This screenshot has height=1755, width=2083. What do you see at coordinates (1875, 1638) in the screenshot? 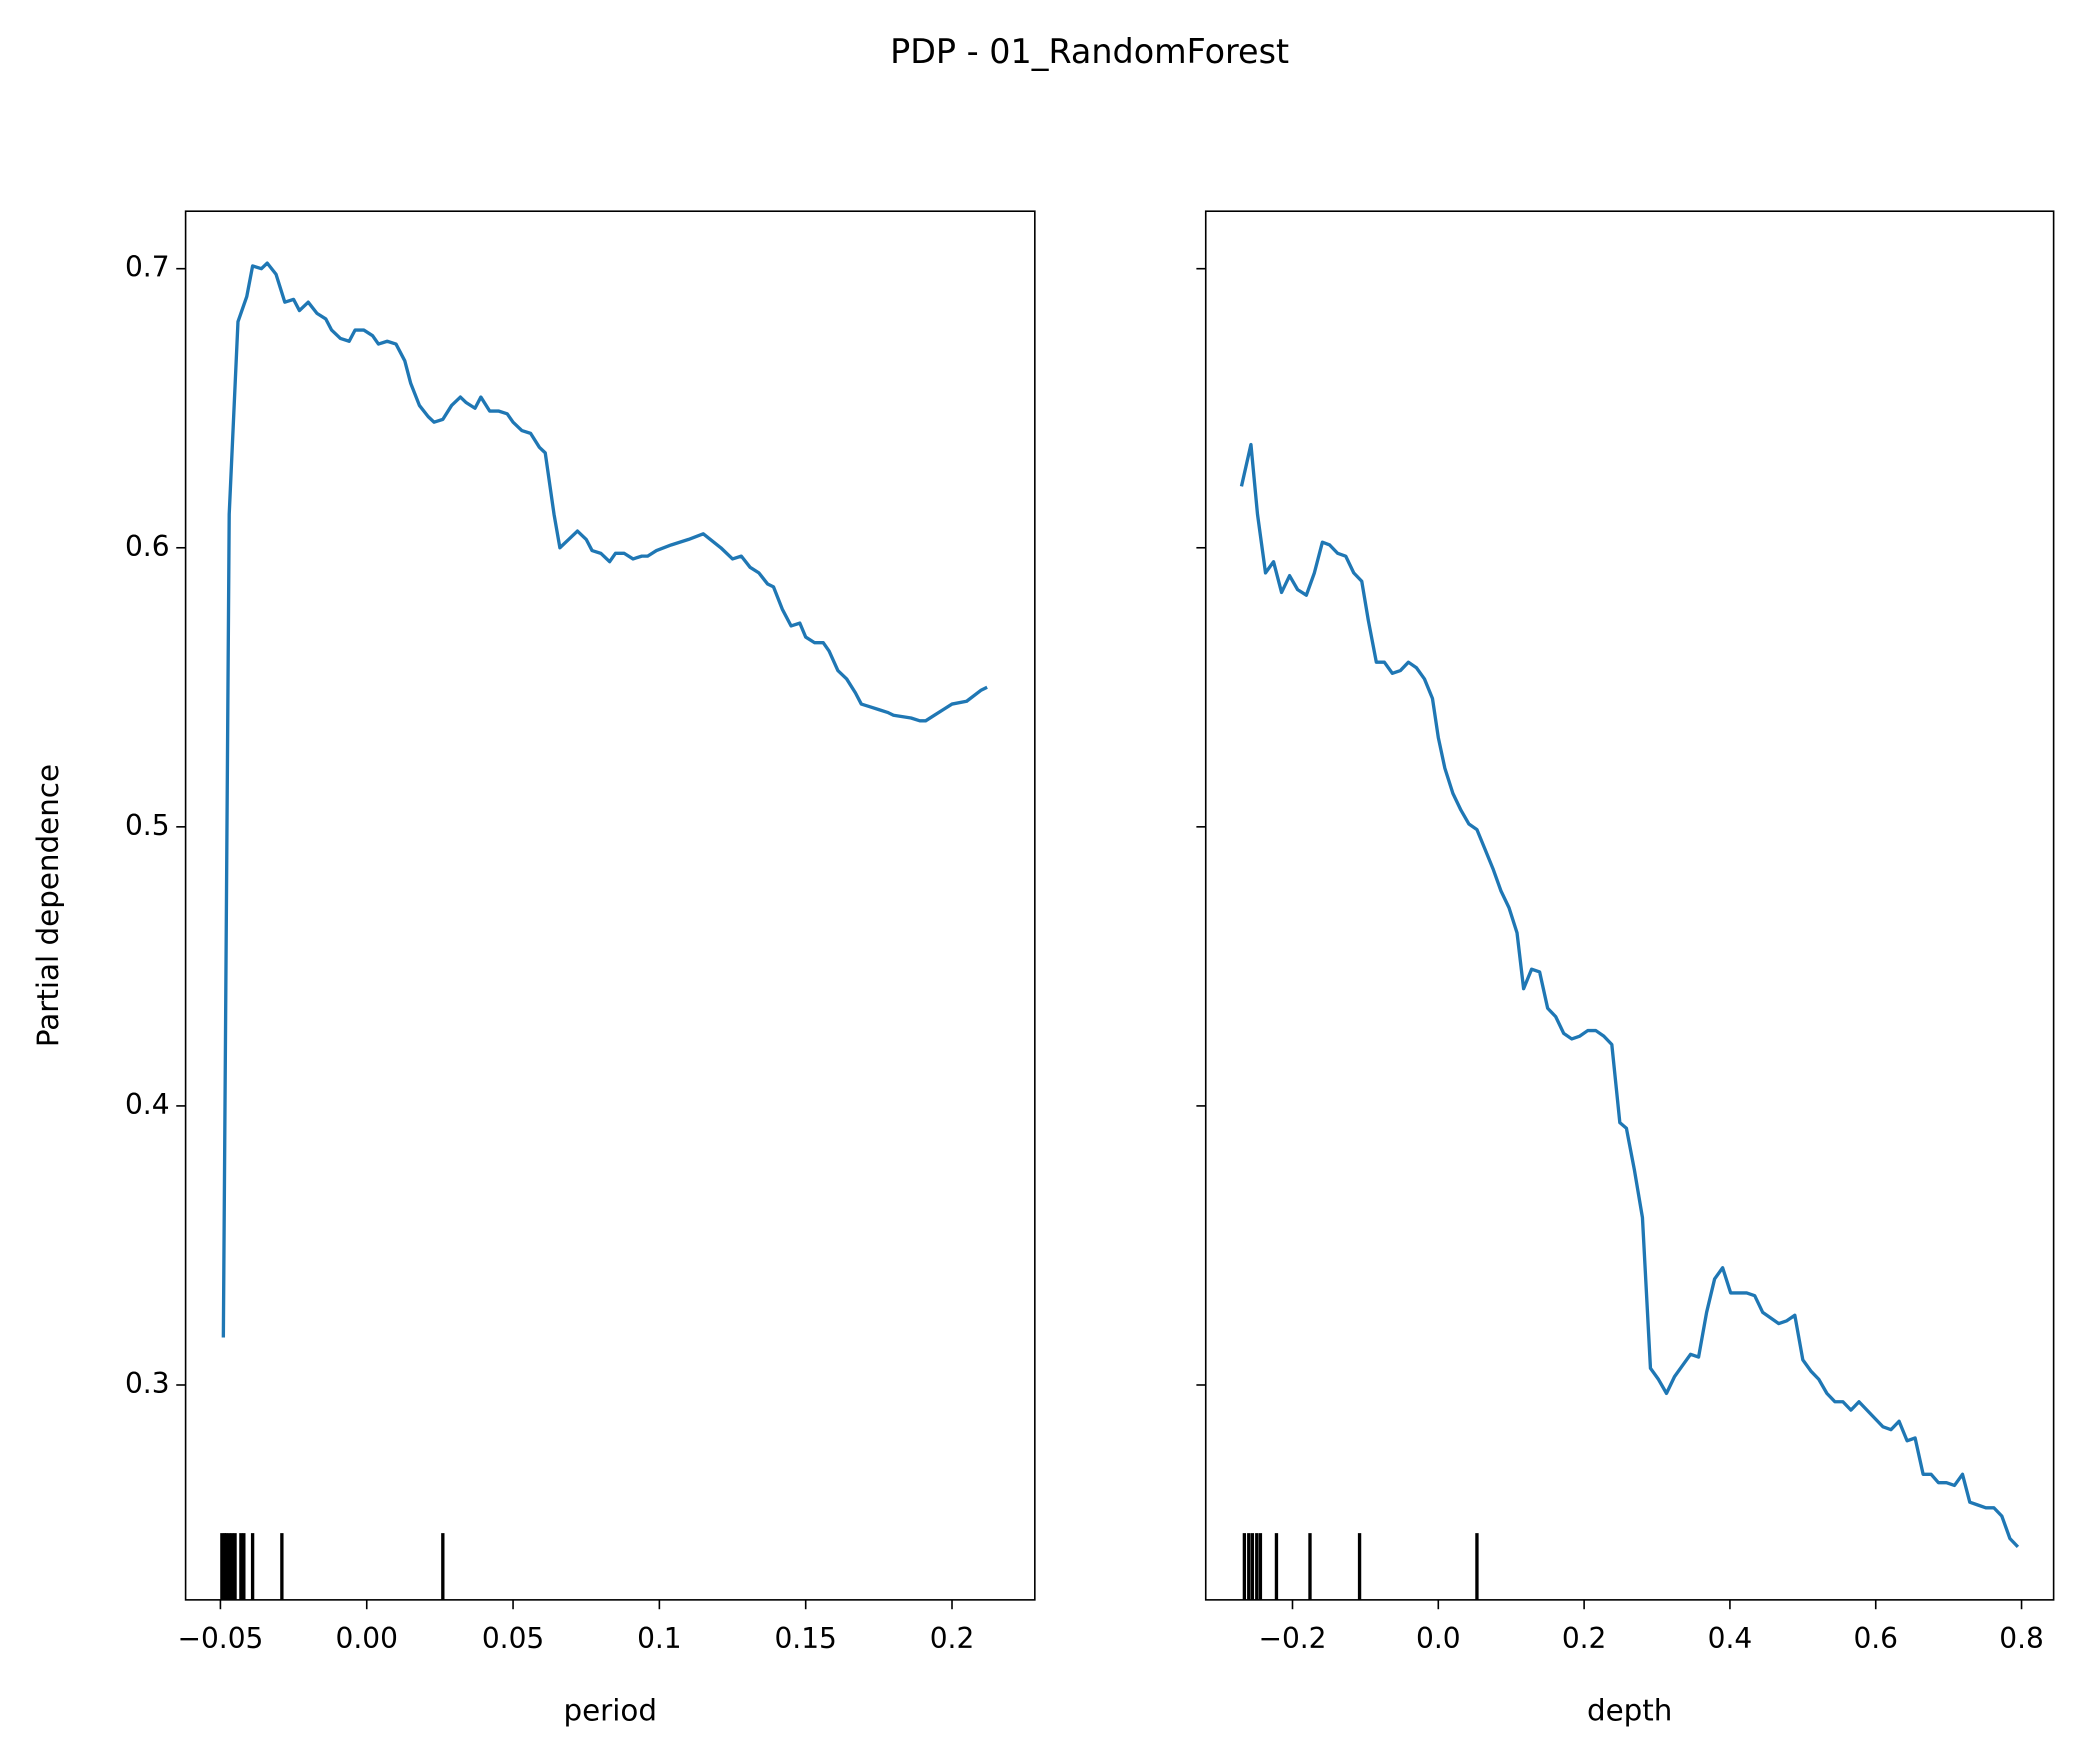
I see `x-tick-label: 0.6` at bounding box center [1875, 1638].